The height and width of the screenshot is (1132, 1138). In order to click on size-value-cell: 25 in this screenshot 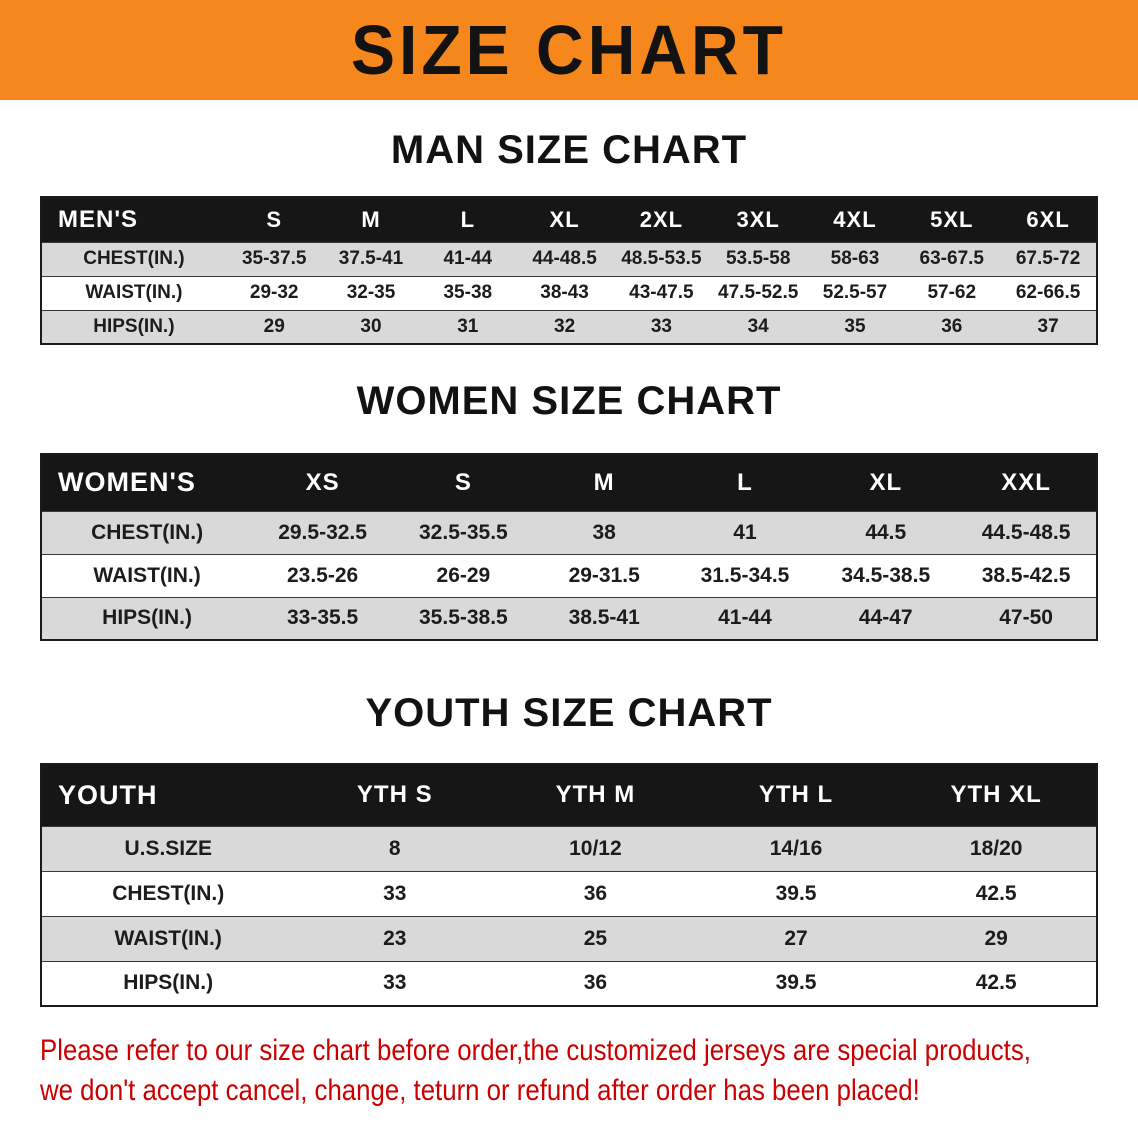, I will do `click(595, 938)`.